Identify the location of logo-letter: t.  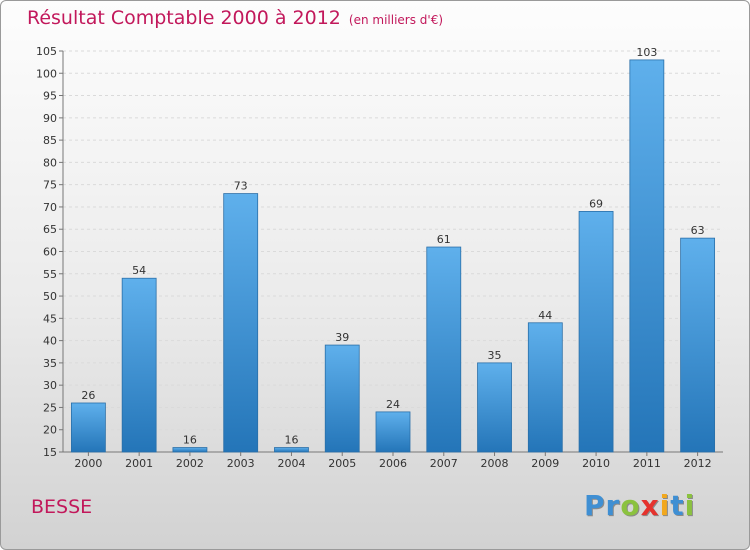
(677, 505).